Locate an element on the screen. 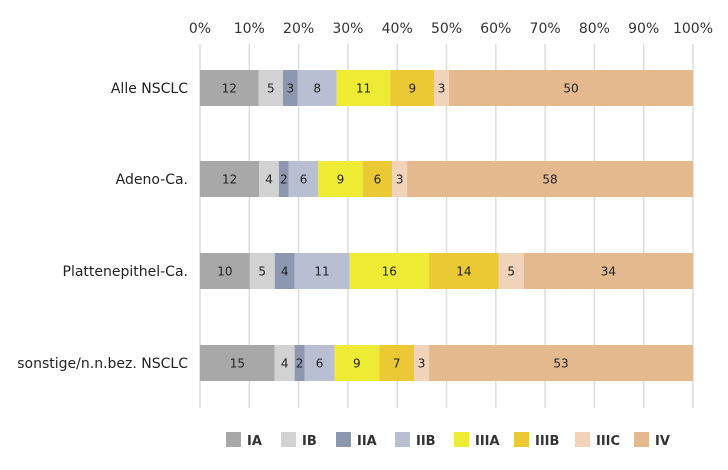  legend-swatch-ib is located at coordinates (288, 439).